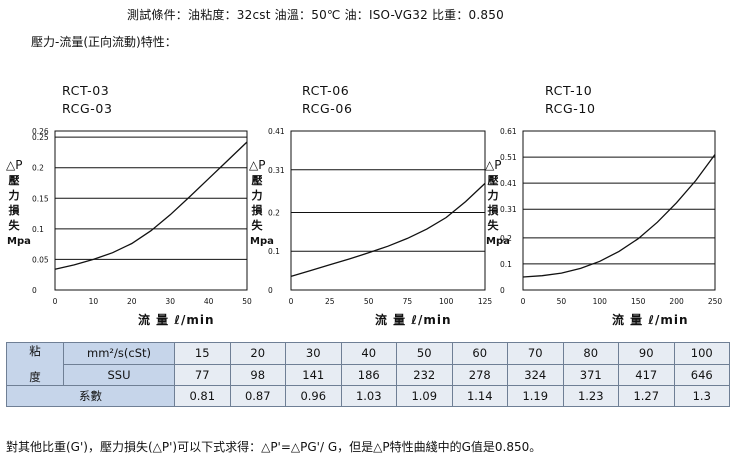  Describe the element at coordinates (35, 351) in the screenshot. I see `viscosity-header-char: 粘` at that location.